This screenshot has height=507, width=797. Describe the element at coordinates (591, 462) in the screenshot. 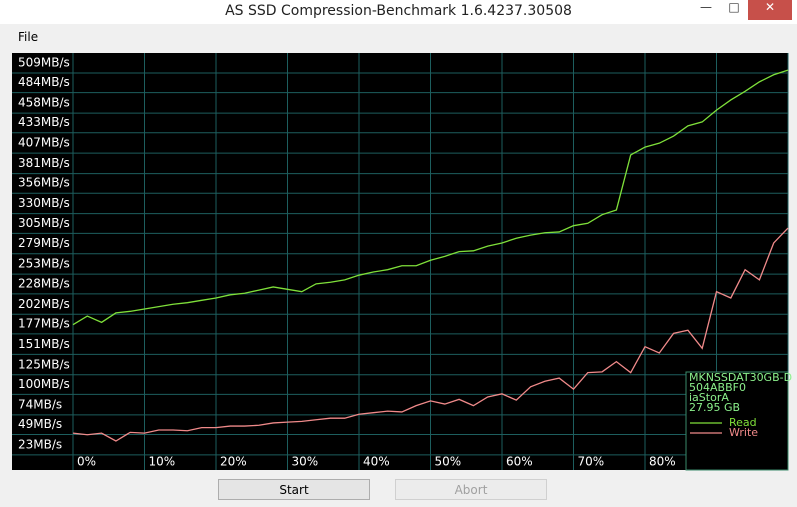

I see `x-tick-label: 70%` at that location.